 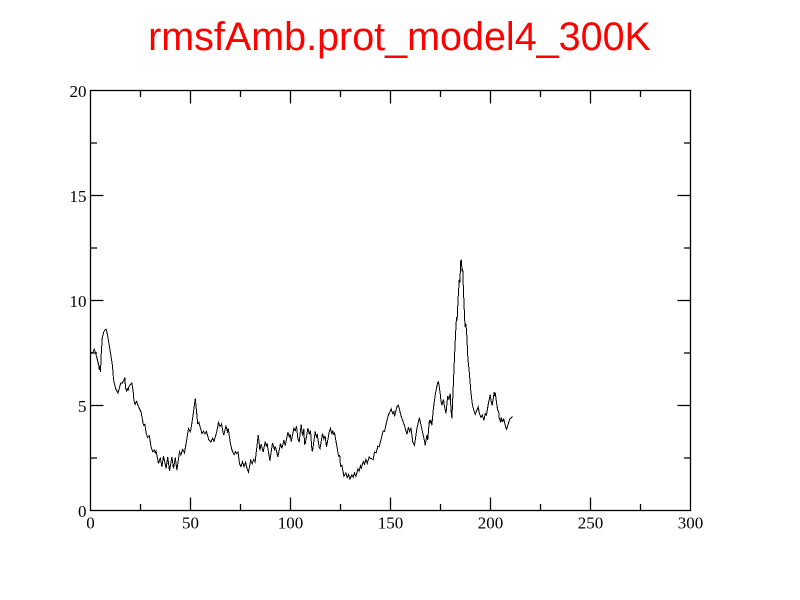 I want to click on svg-text: 300, so click(x=691, y=523).